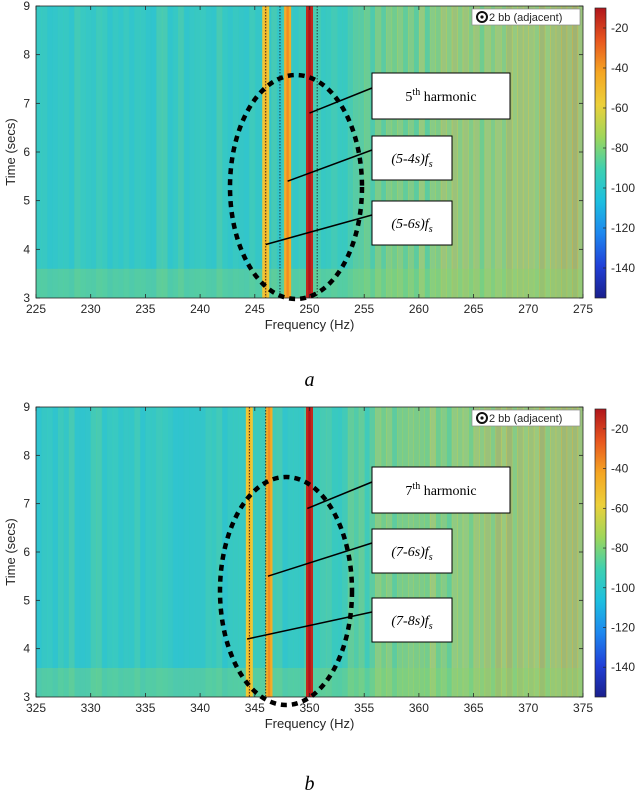 The height and width of the screenshot is (800, 636). I want to click on annotation-label-0: 7th harmonic, so click(440, 490).